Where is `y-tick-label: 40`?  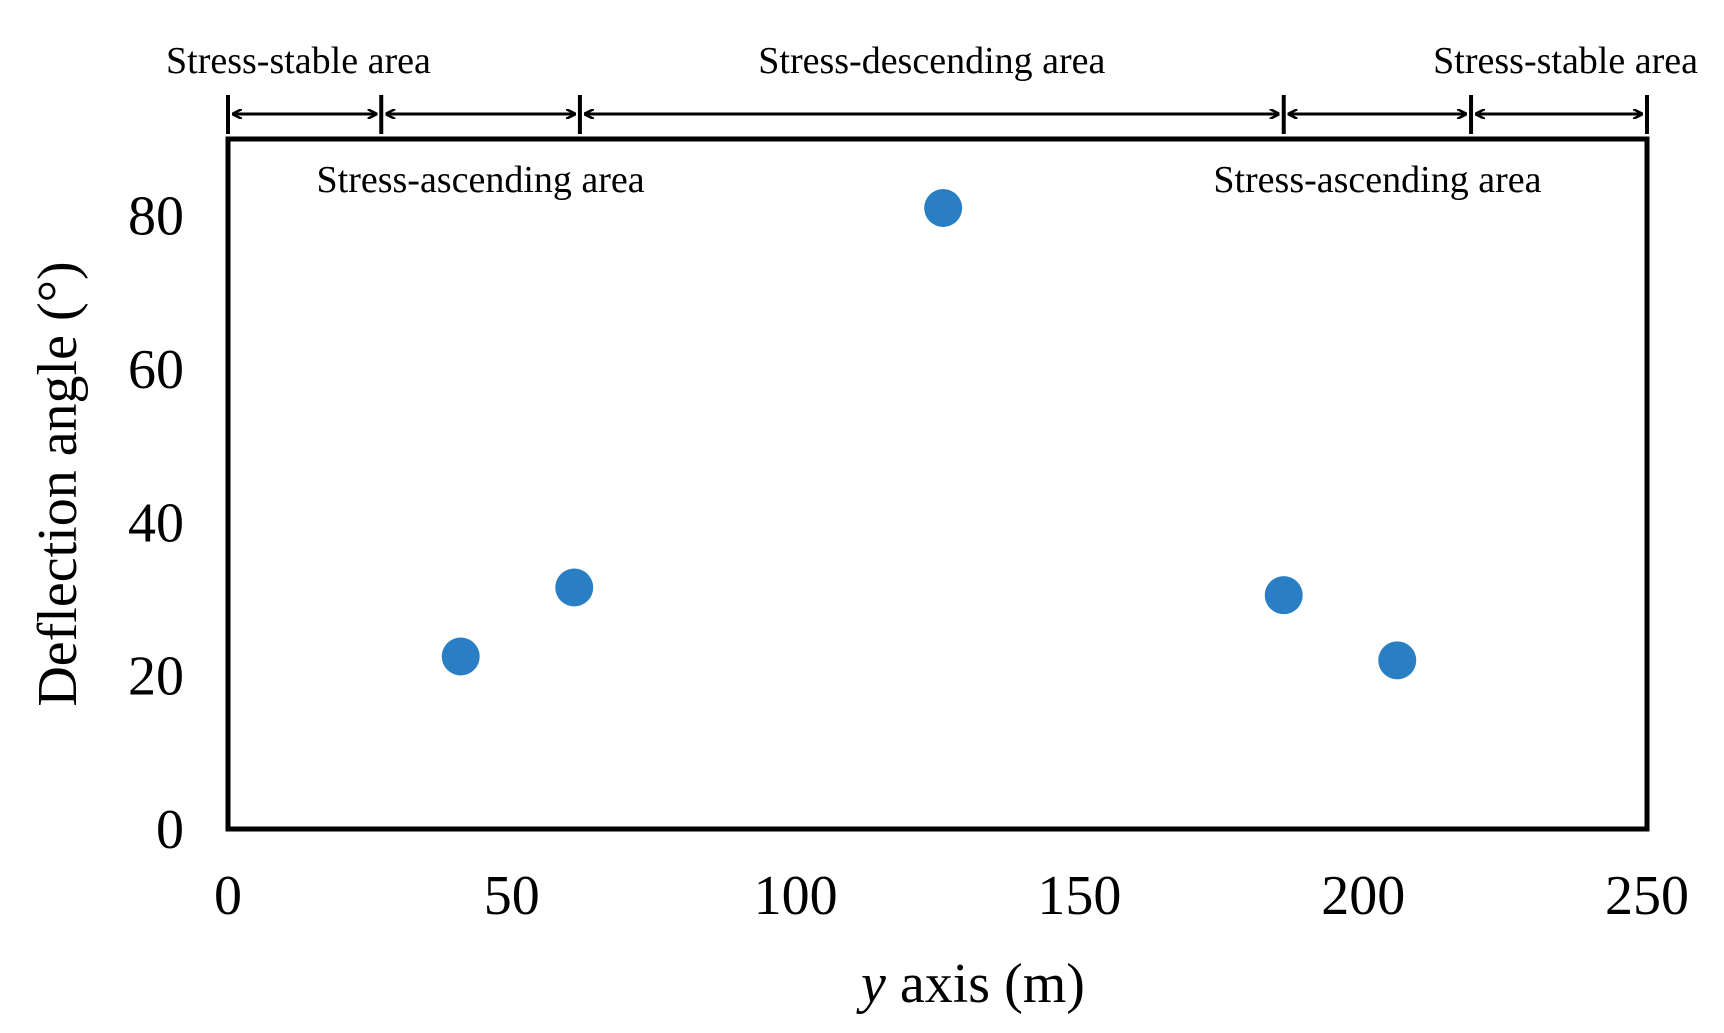 y-tick-label: 40 is located at coordinates (156, 523).